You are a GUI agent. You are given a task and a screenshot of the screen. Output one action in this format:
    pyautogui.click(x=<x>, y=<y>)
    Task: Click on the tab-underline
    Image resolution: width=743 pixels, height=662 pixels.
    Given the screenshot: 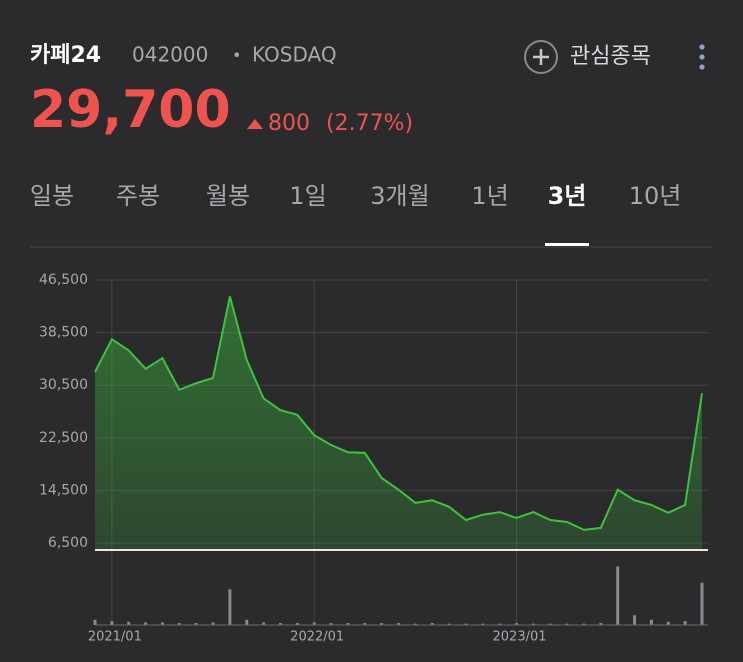 What is the action you would take?
    pyautogui.click(x=567, y=244)
    